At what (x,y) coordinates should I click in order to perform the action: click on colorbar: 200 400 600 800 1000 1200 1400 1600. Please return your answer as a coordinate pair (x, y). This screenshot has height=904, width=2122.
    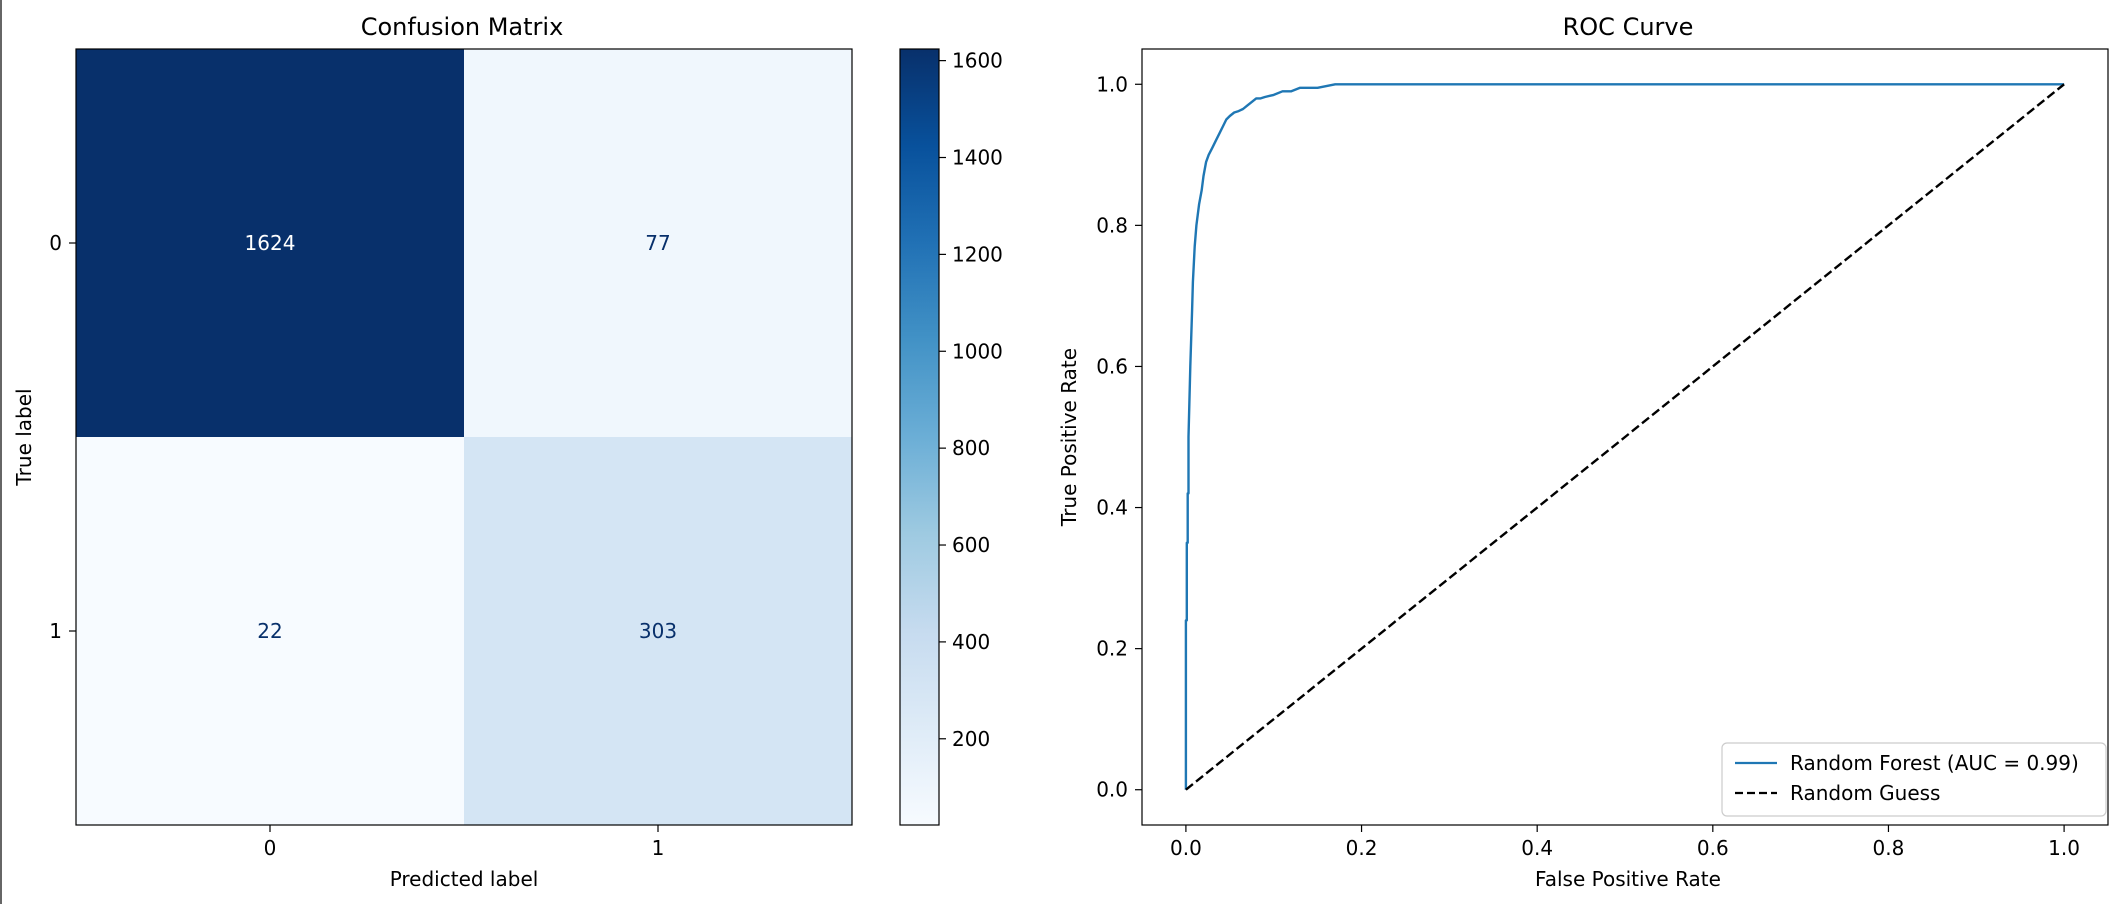
    Looking at the image, I should click on (951, 437).